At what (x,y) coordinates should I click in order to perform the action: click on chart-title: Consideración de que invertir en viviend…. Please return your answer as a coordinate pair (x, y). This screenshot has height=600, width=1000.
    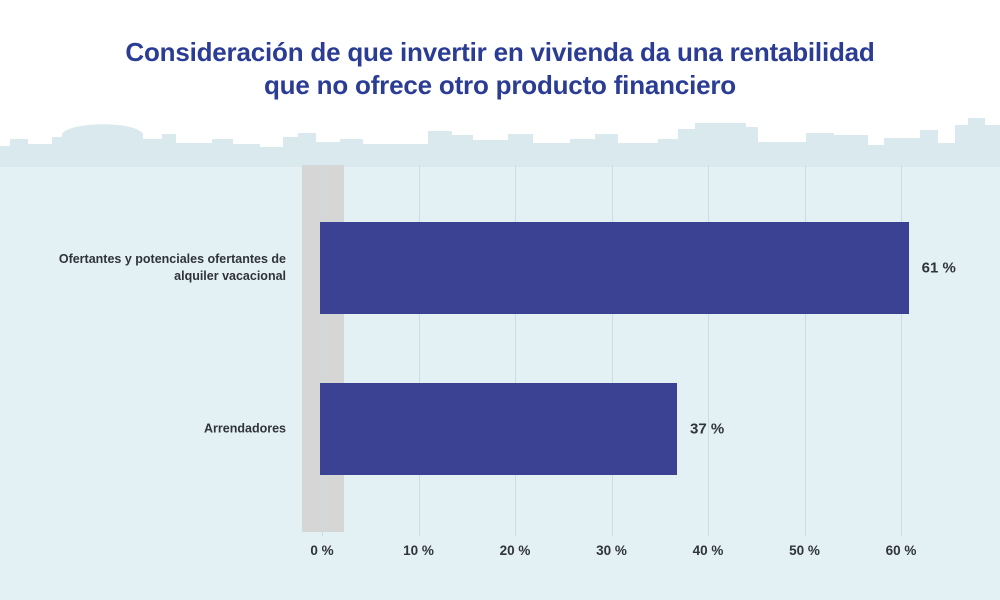
    Looking at the image, I should click on (500, 68).